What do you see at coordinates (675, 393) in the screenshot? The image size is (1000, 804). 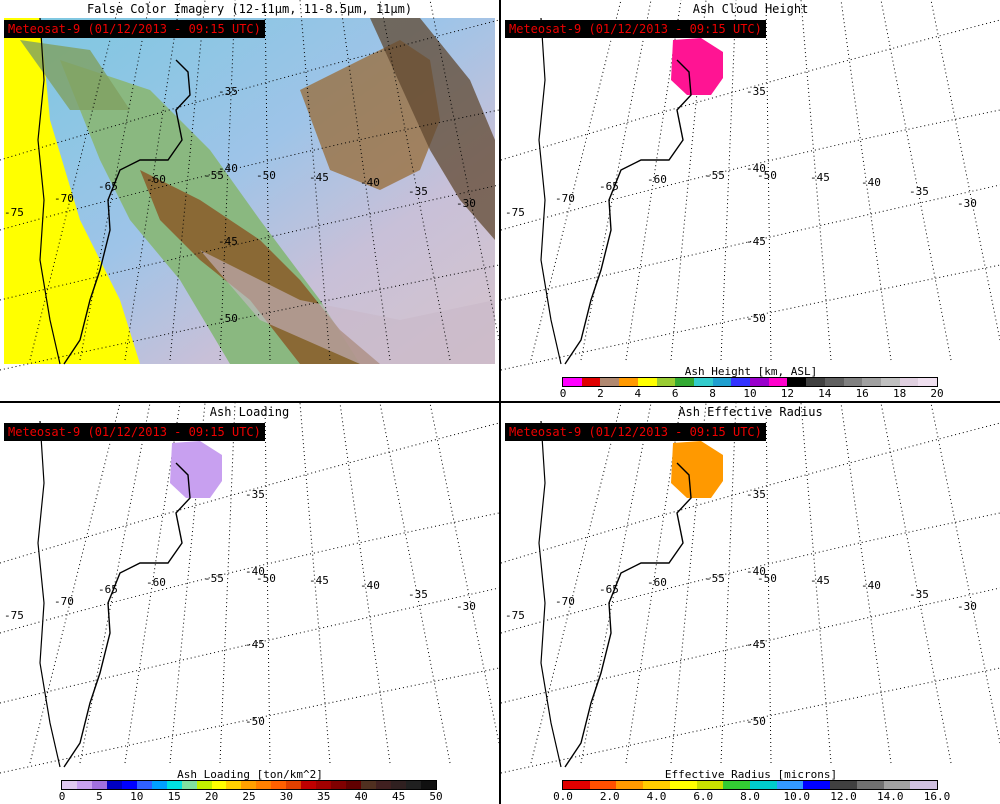 I see `colorbar-tick-label: 6` at bounding box center [675, 393].